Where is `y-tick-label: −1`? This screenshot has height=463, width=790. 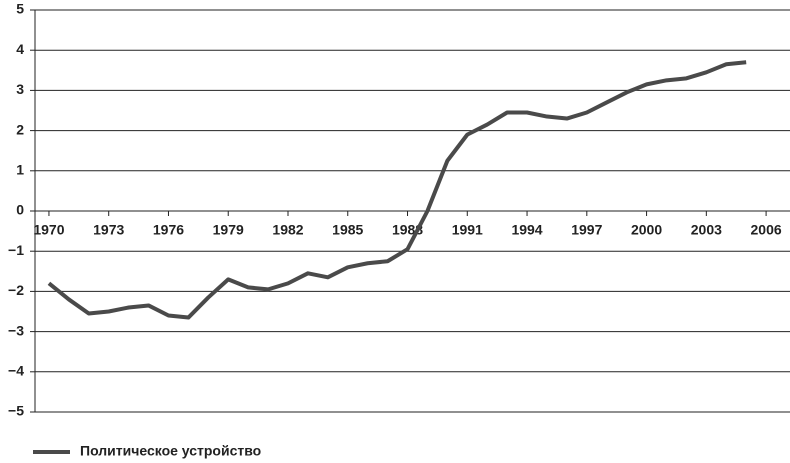 y-tick-label: −1 is located at coordinates (16, 250).